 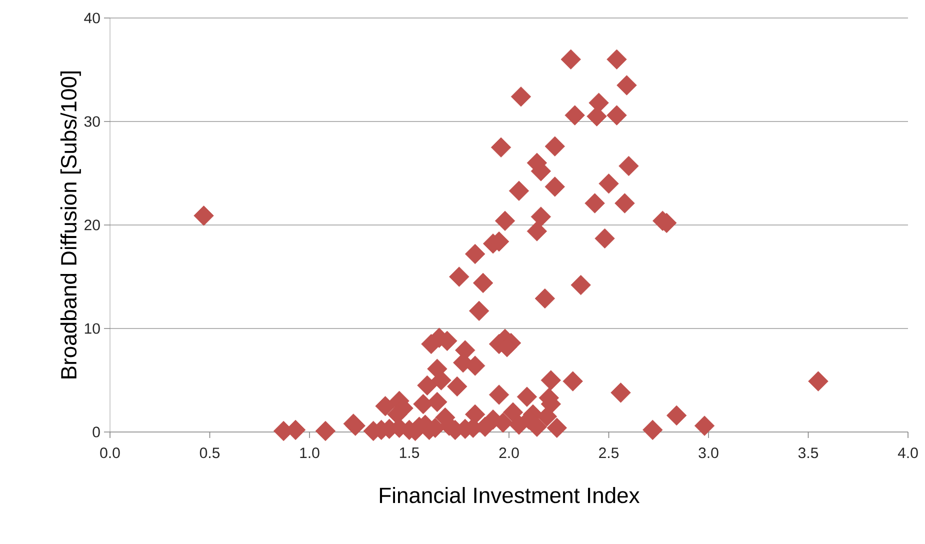 I want to click on x-tick-label: 2.5, so click(x=609, y=453).